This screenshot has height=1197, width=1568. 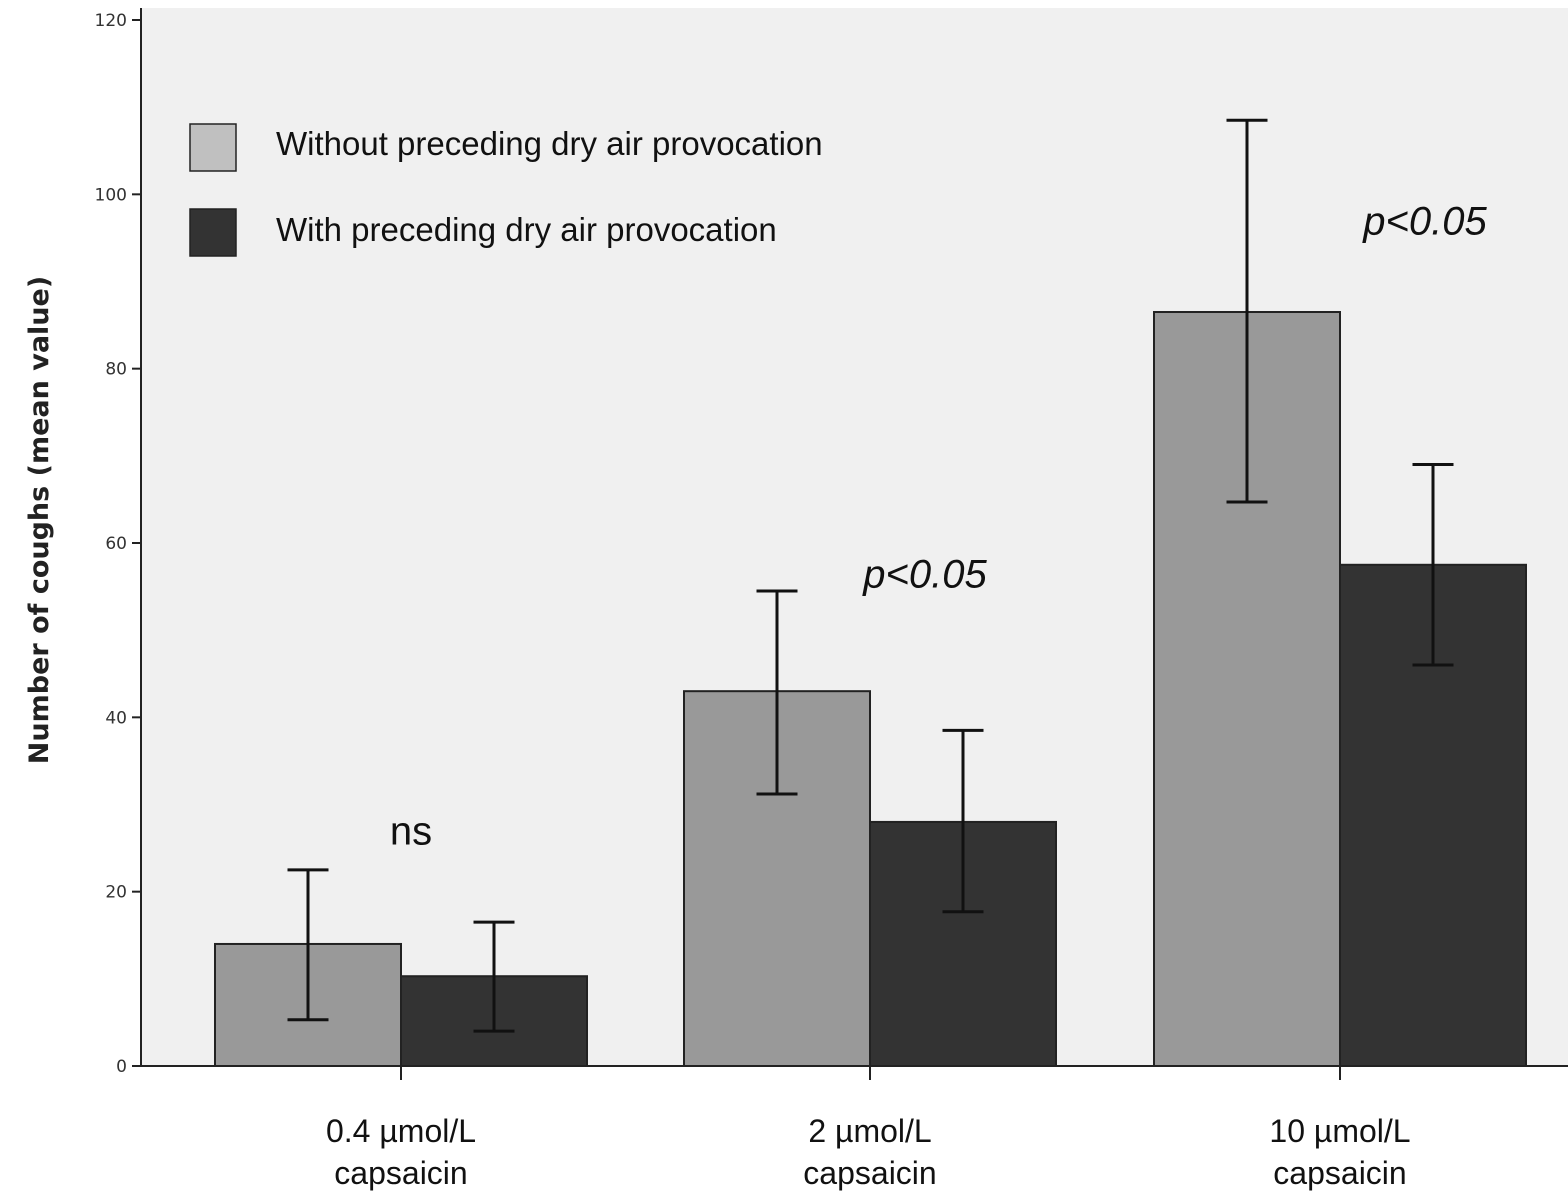 I want to click on y-tick-label-0: 0, so click(x=121, y=1067).